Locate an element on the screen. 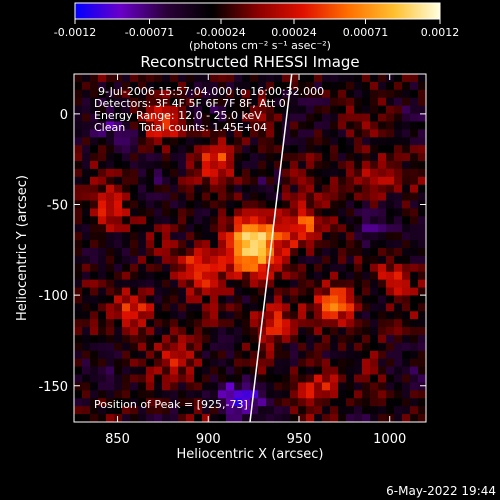 The height and width of the screenshot is (500, 500). x-axis-label: Heliocentric X (arcsec) is located at coordinates (250, 454).